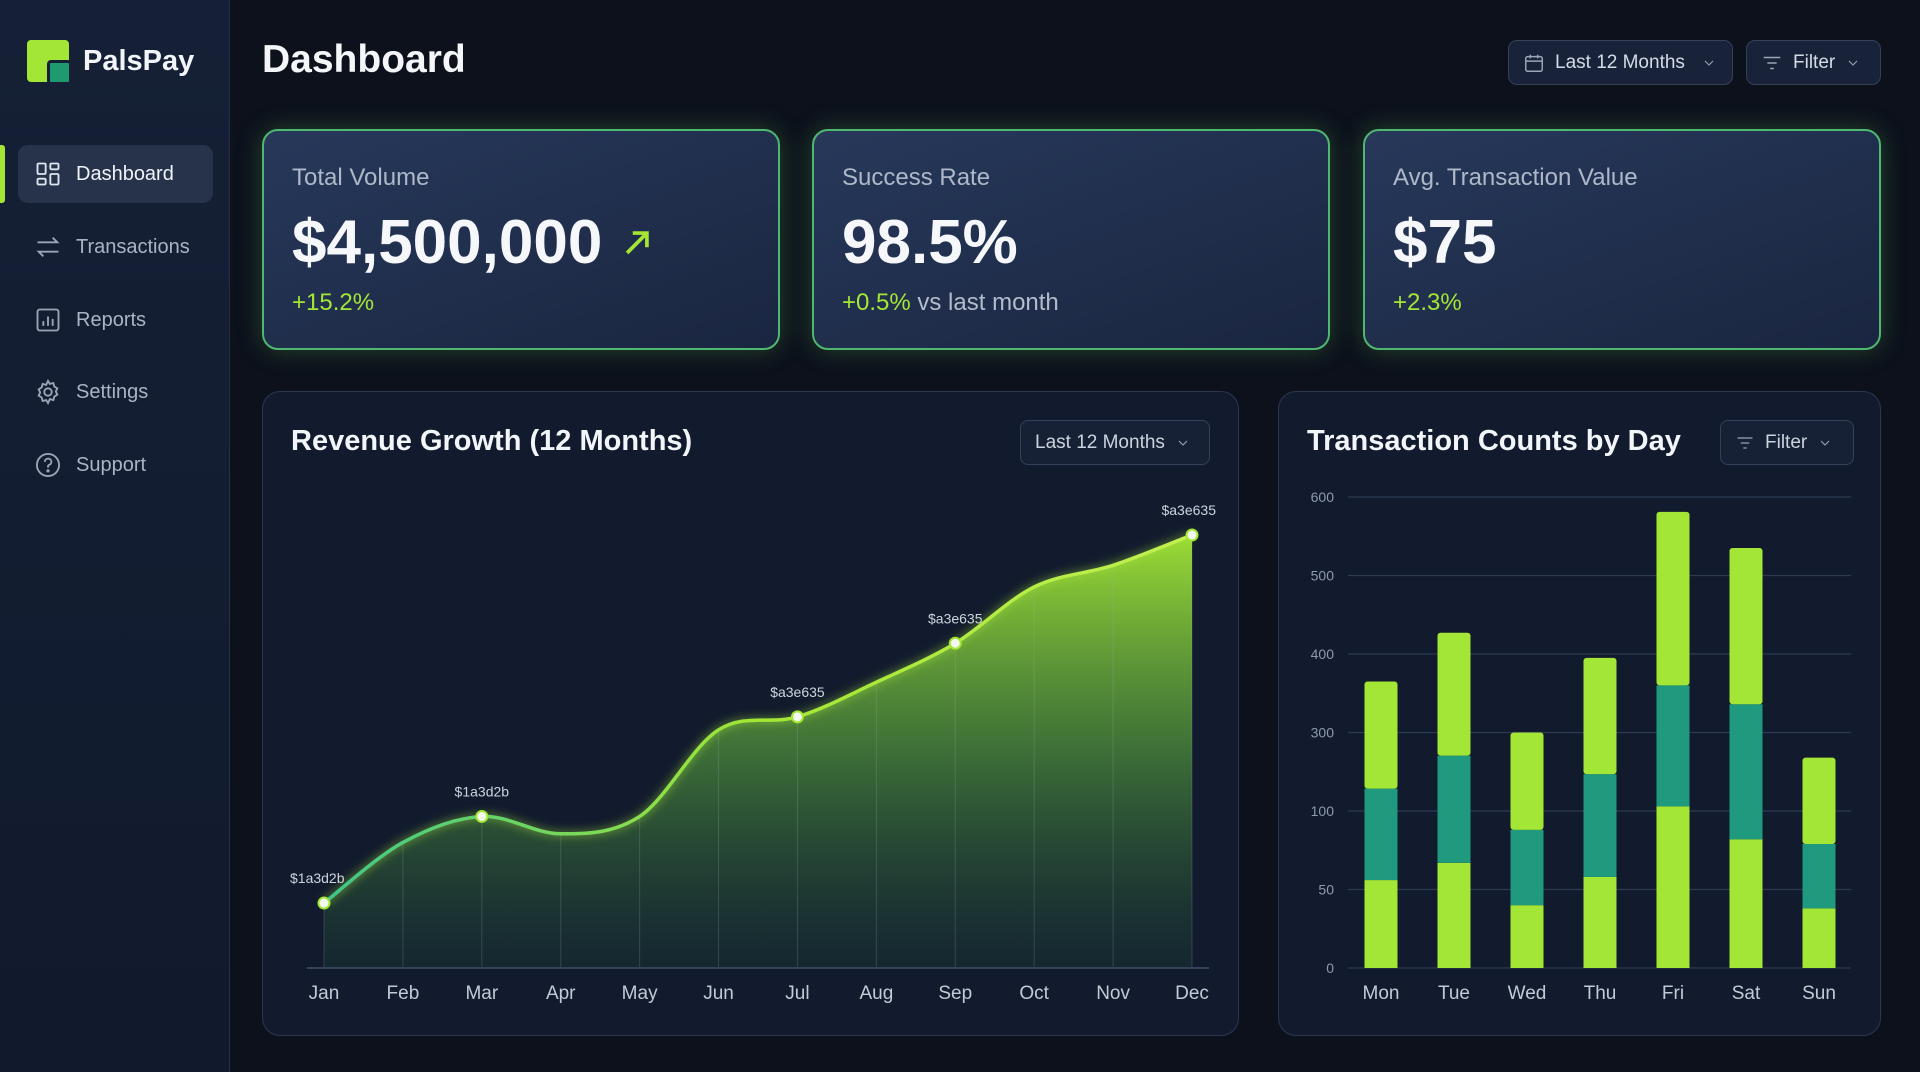 This screenshot has height=1072, width=1920. What do you see at coordinates (1113, 993) in the screenshot?
I see `x-tick-label: Nov` at bounding box center [1113, 993].